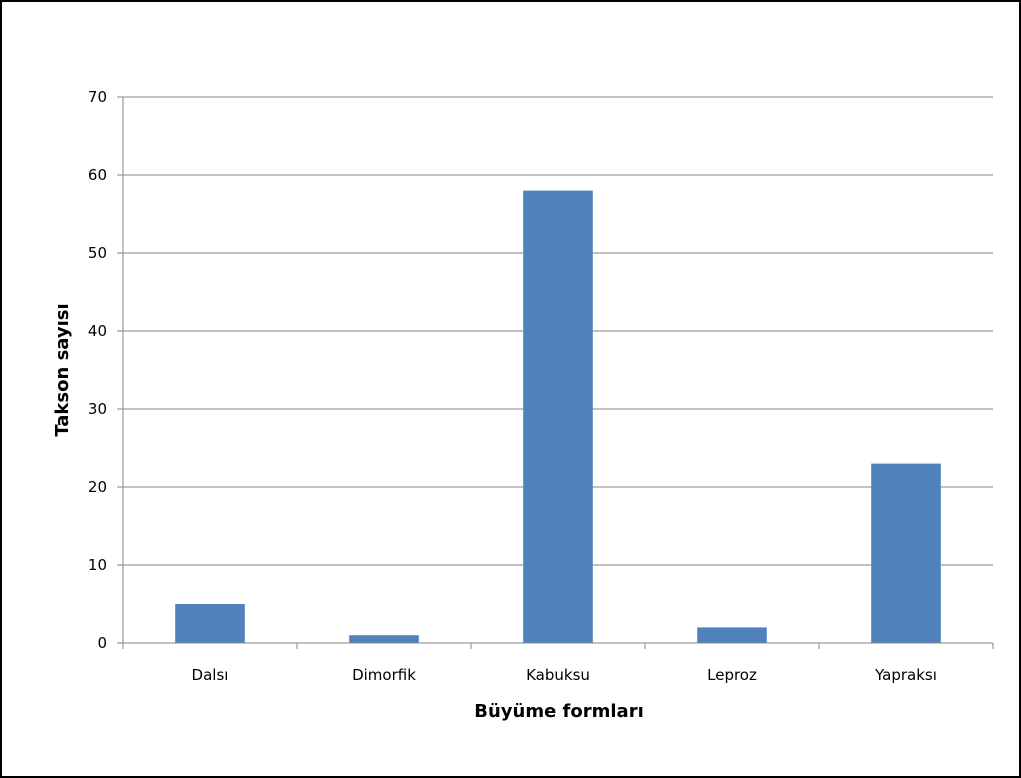 The image size is (1021, 778). What do you see at coordinates (97, 565) in the screenshot?
I see `y-tick-label: 10` at bounding box center [97, 565].